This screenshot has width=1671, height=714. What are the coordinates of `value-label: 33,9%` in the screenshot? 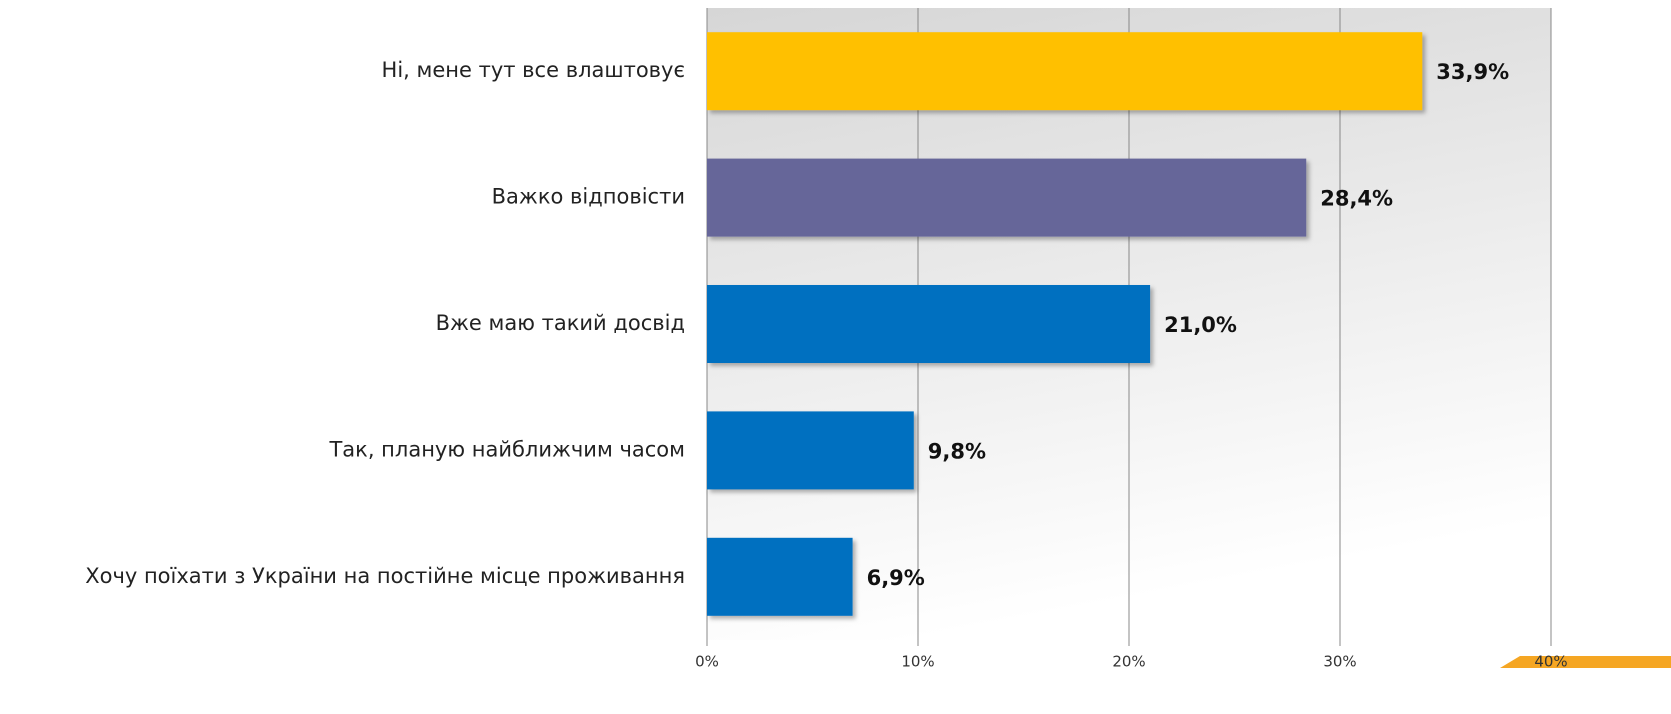 It's located at (1472, 72).